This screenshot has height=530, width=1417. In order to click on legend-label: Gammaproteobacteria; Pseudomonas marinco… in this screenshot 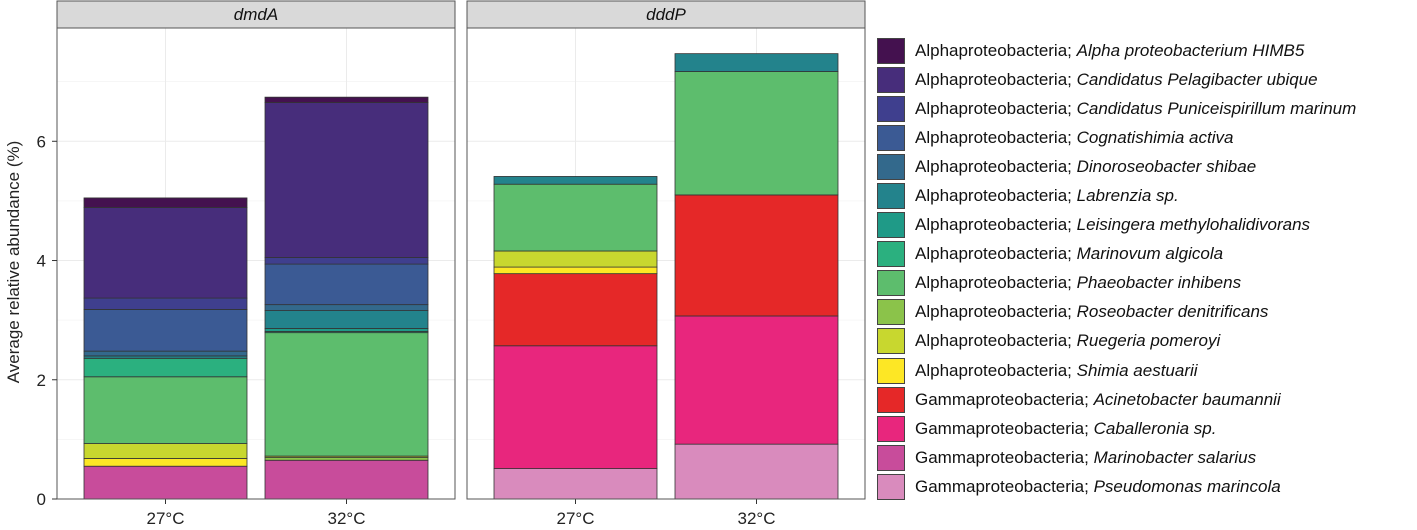, I will do `click(1098, 487)`.